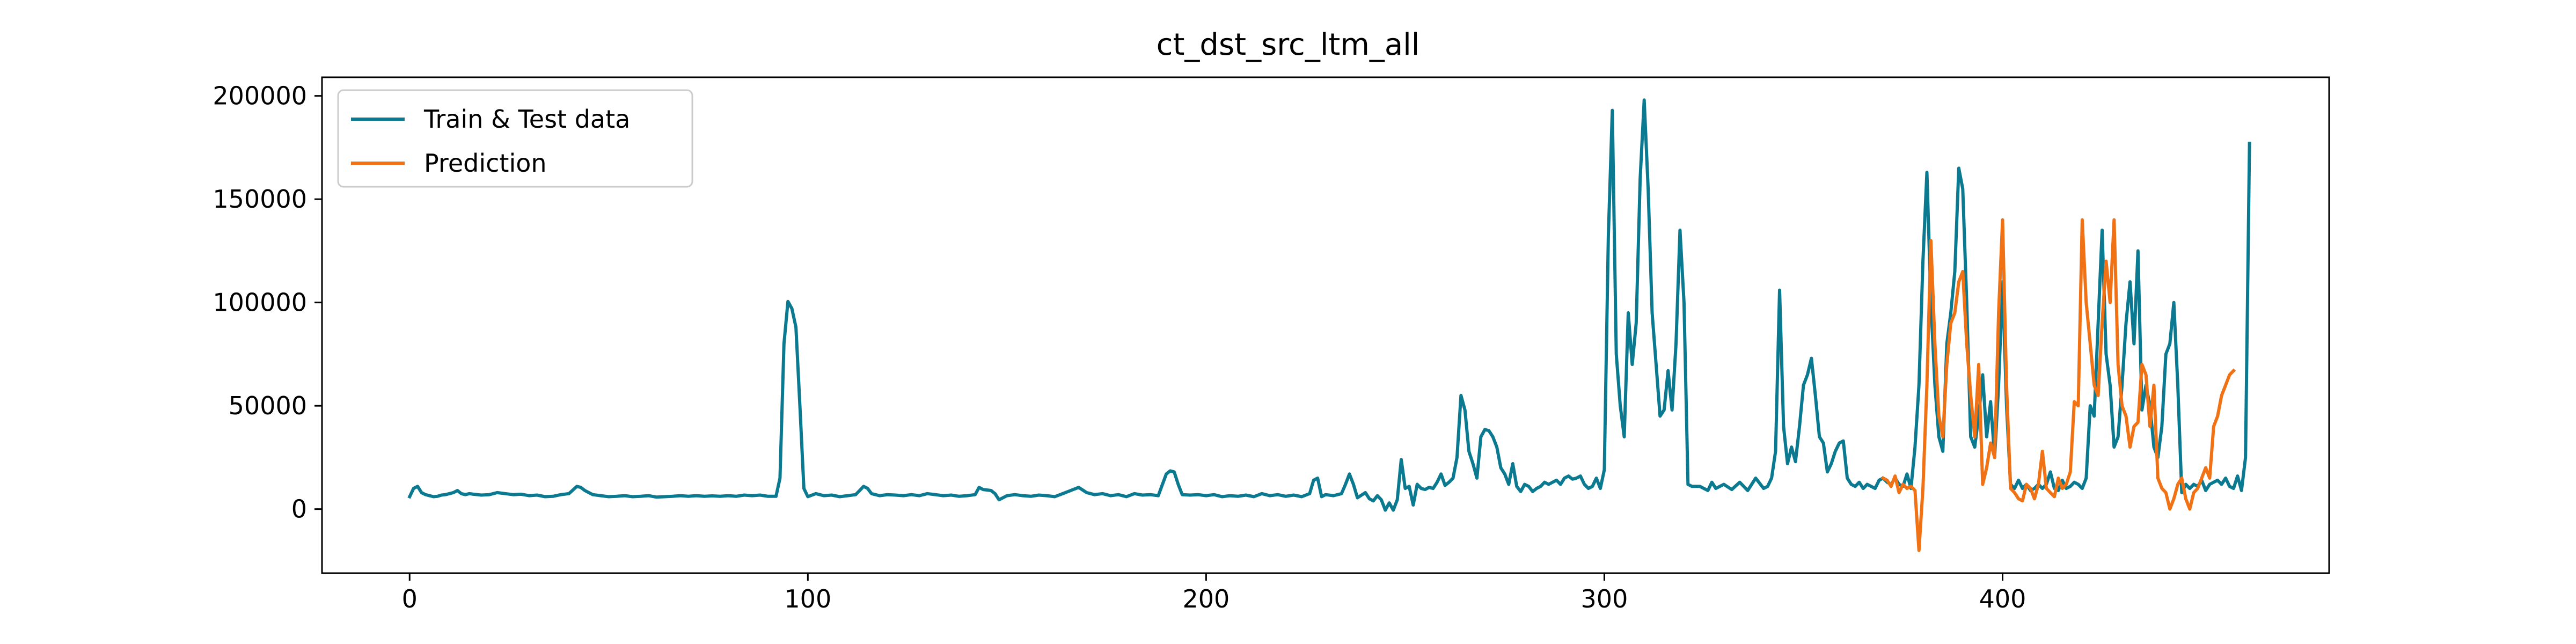  What do you see at coordinates (260, 96) in the screenshot?
I see `y-tick-label: 200000` at bounding box center [260, 96].